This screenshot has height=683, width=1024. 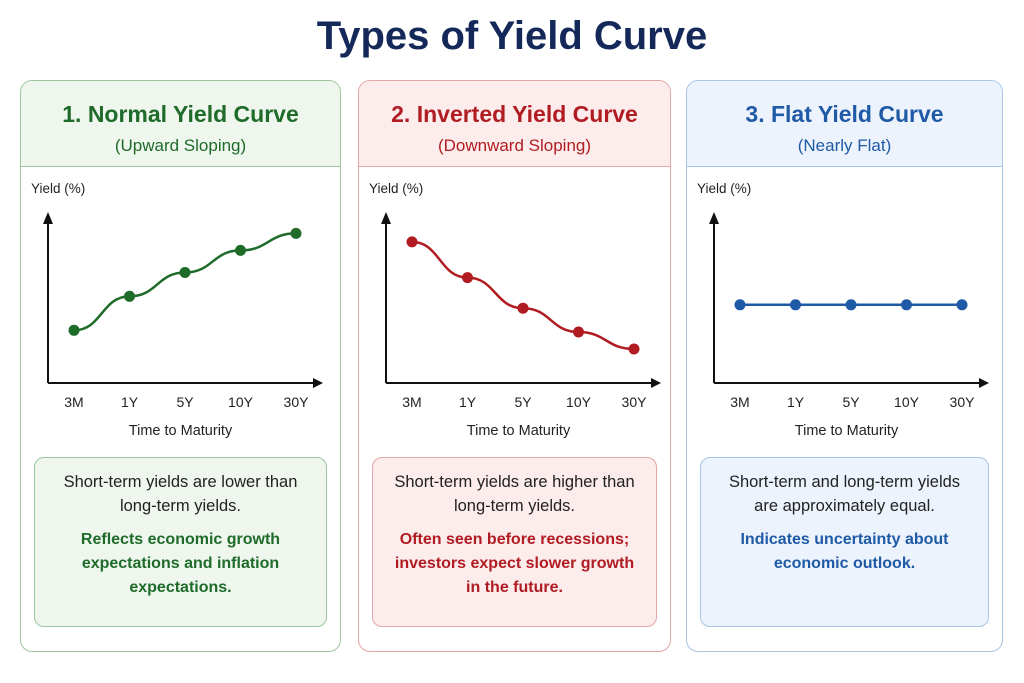 What do you see at coordinates (844, 145) in the screenshot?
I see `panel-subtitle: (Nearly Flat)` at bounding box center [844, 145].